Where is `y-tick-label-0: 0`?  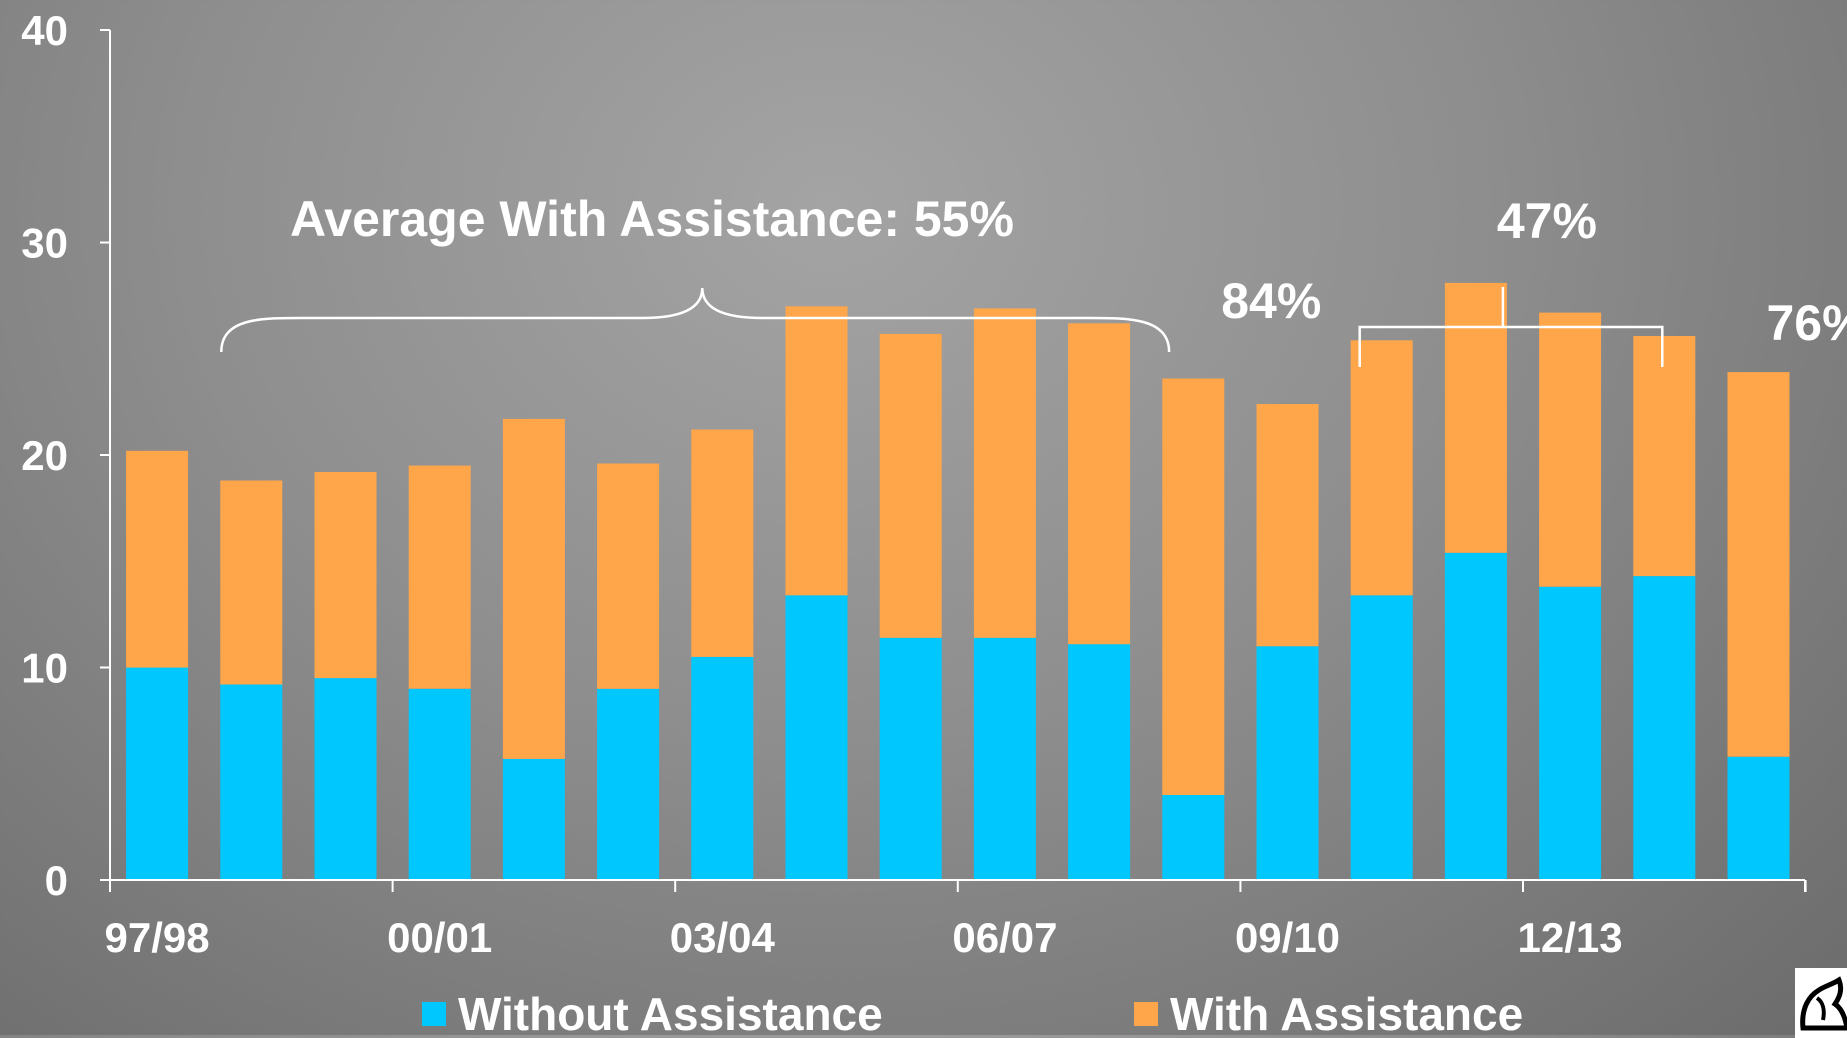
y-tick-label-0: 0 is located at coordinates (56, 880).